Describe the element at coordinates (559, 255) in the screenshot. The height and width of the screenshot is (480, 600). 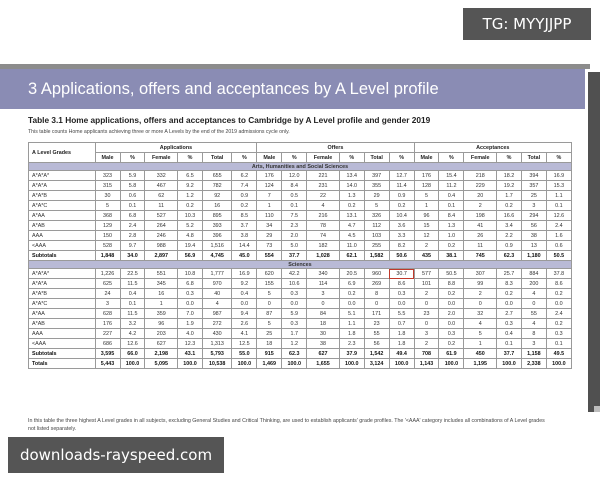
I see `table-cell: 50.5` at that location.